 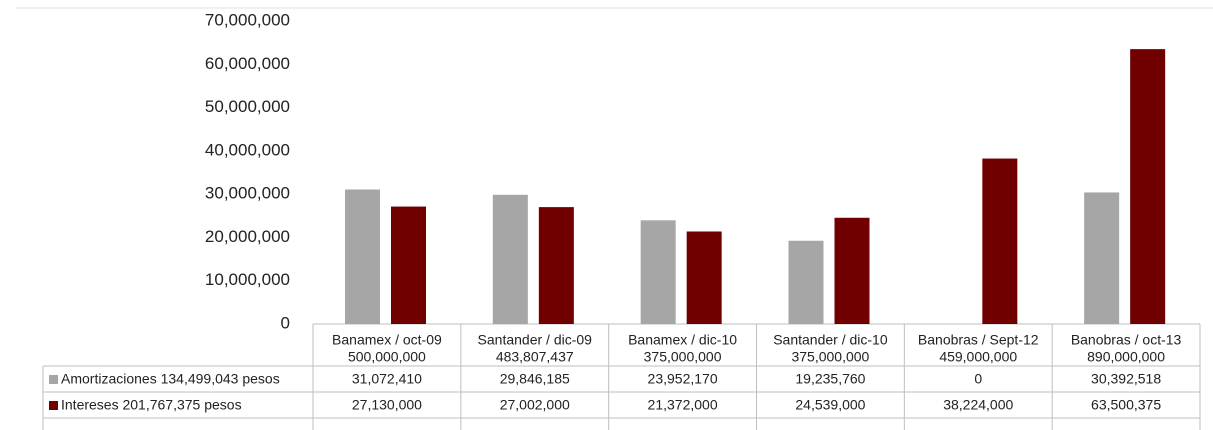 I want to click on legend-label: Intereses 201,767,375 pesos, so click(x=151, y=405).